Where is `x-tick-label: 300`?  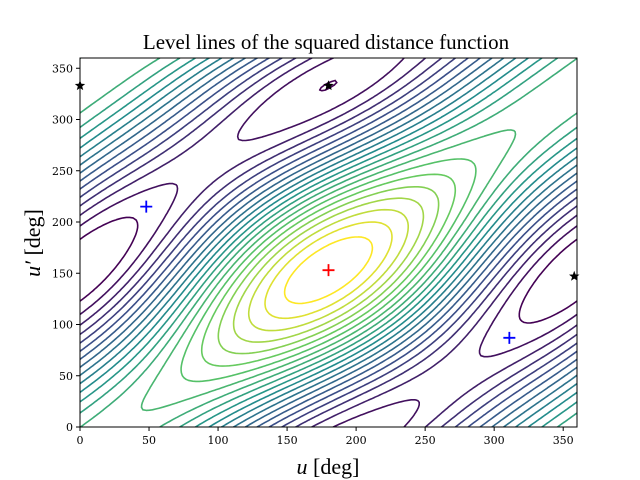
x-tick-label: 300 is located at coordinates (494, 440).